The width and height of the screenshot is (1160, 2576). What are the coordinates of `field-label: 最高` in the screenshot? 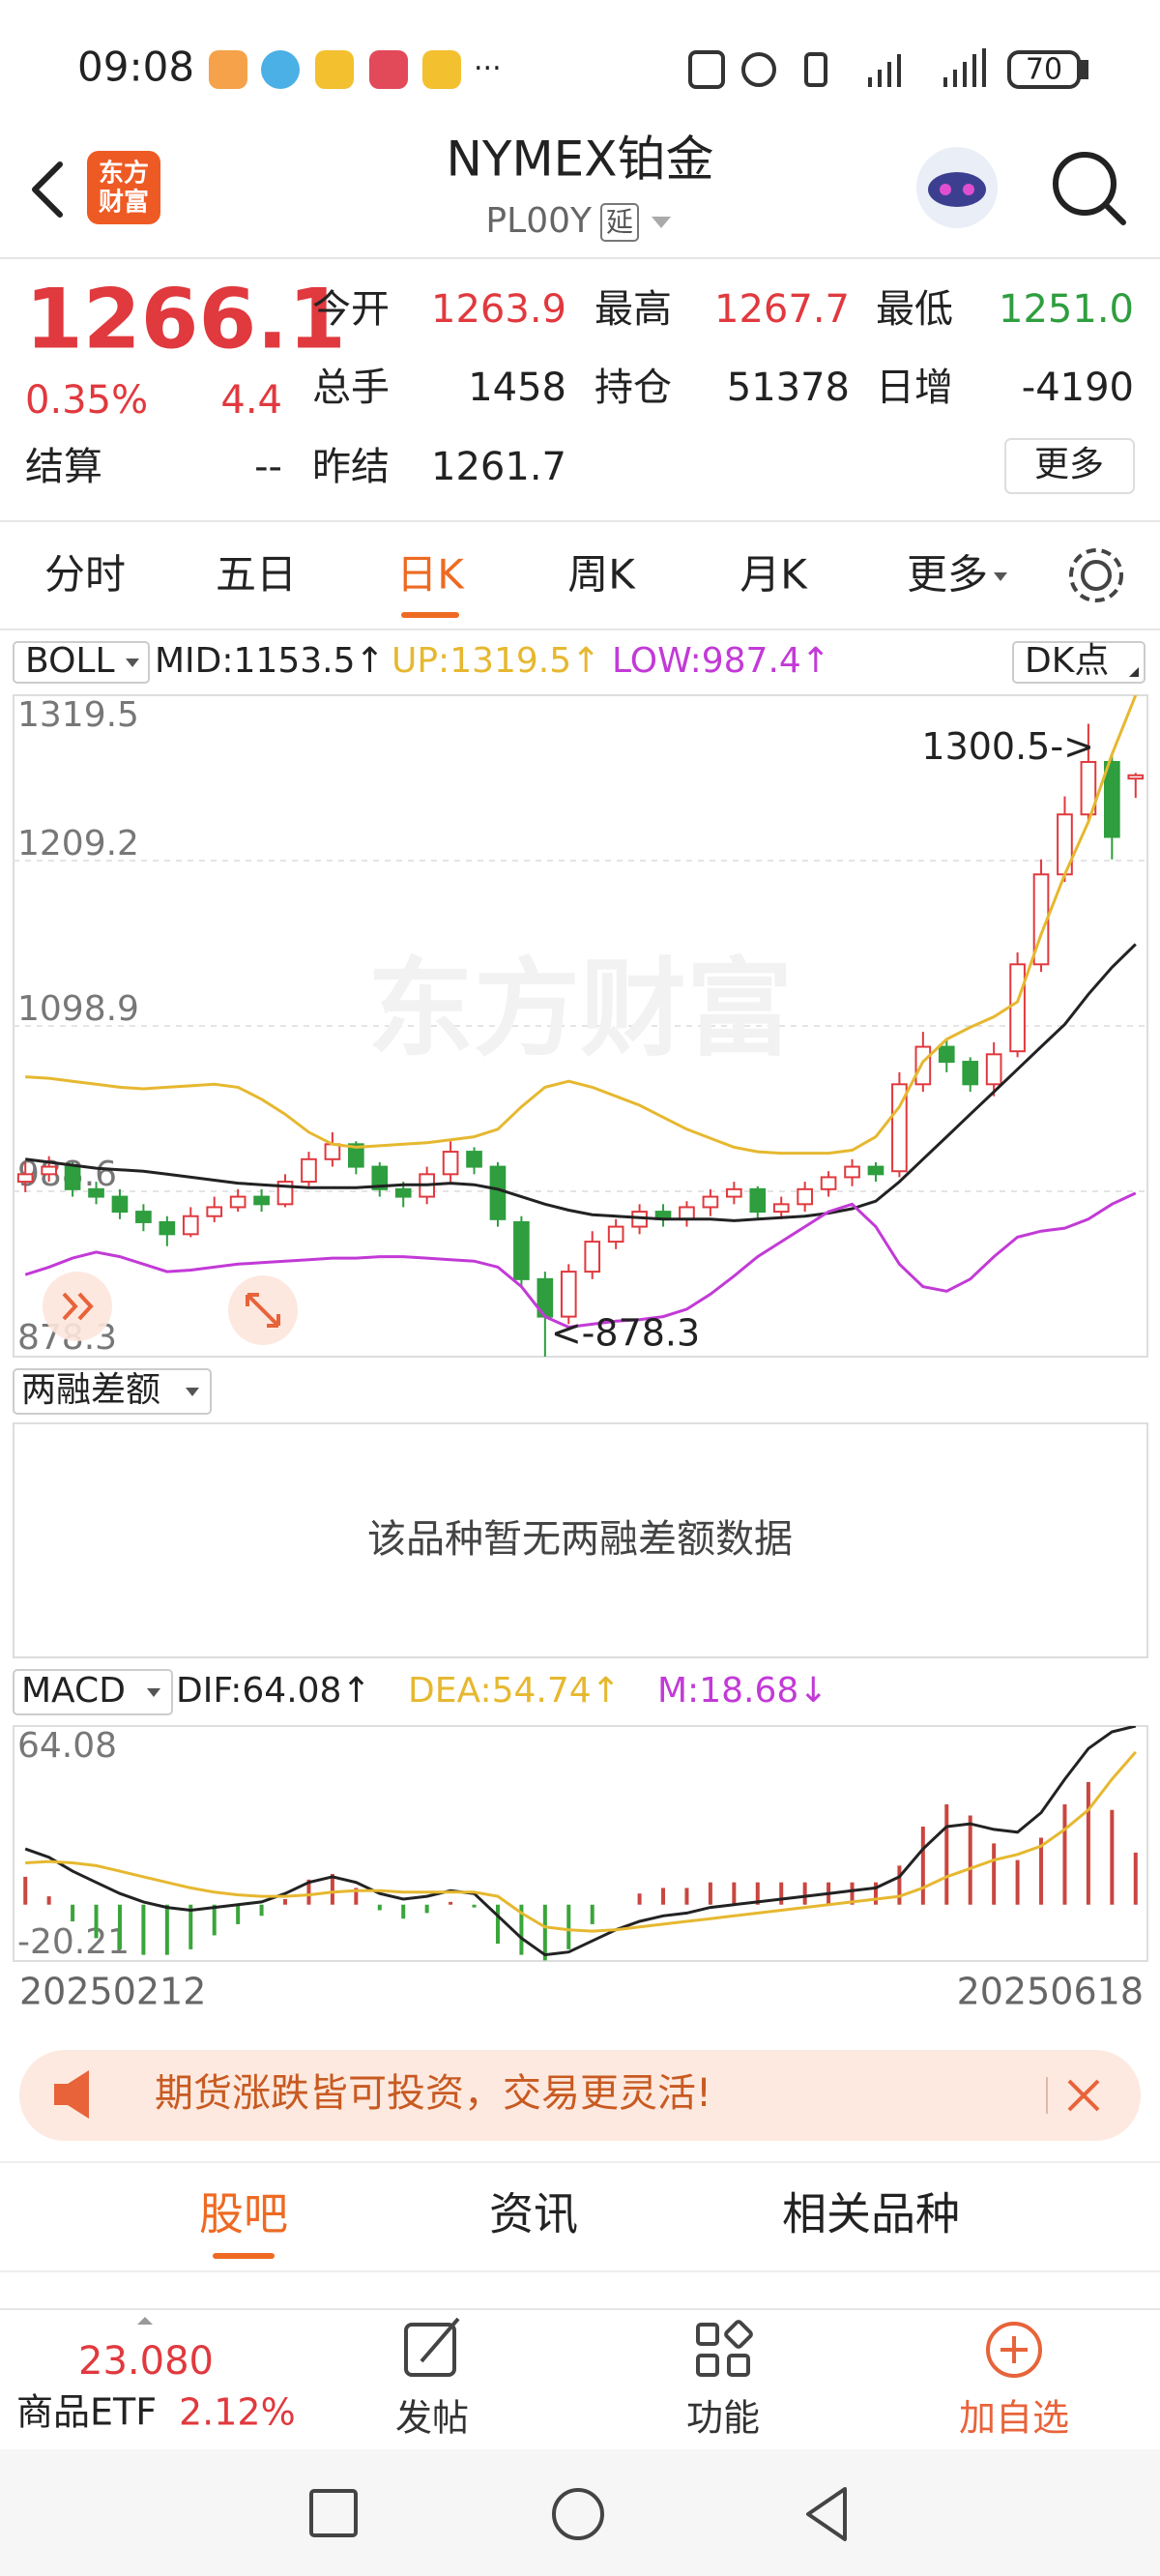 It's located at (633, 309).